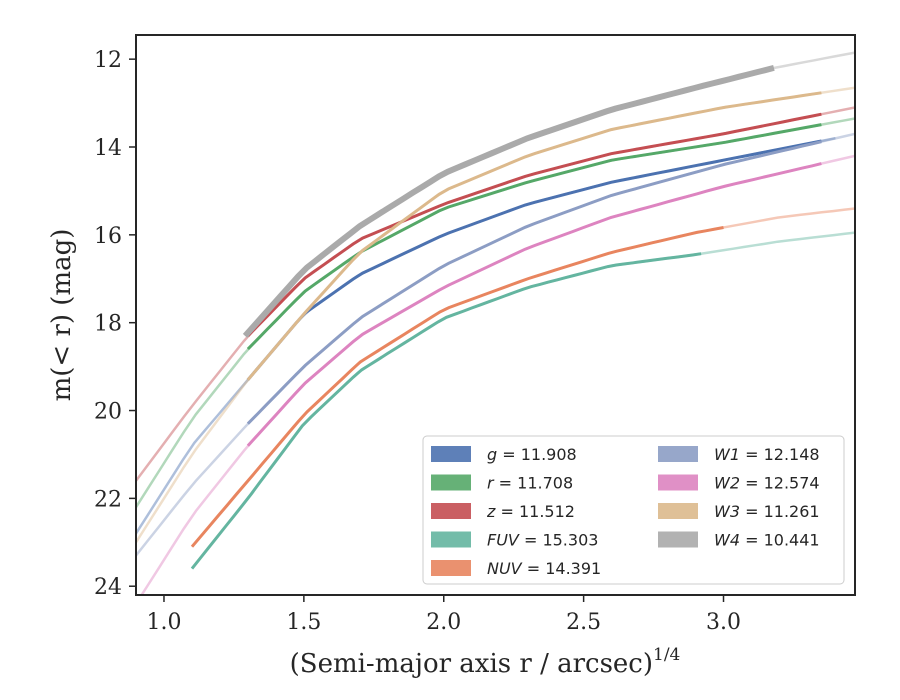 Image resolution: width=900 pixels, height=700 pixels. I want to click on x-axis: 1.0 1.5 2.0 2.5 3.0, so click(443, 615).